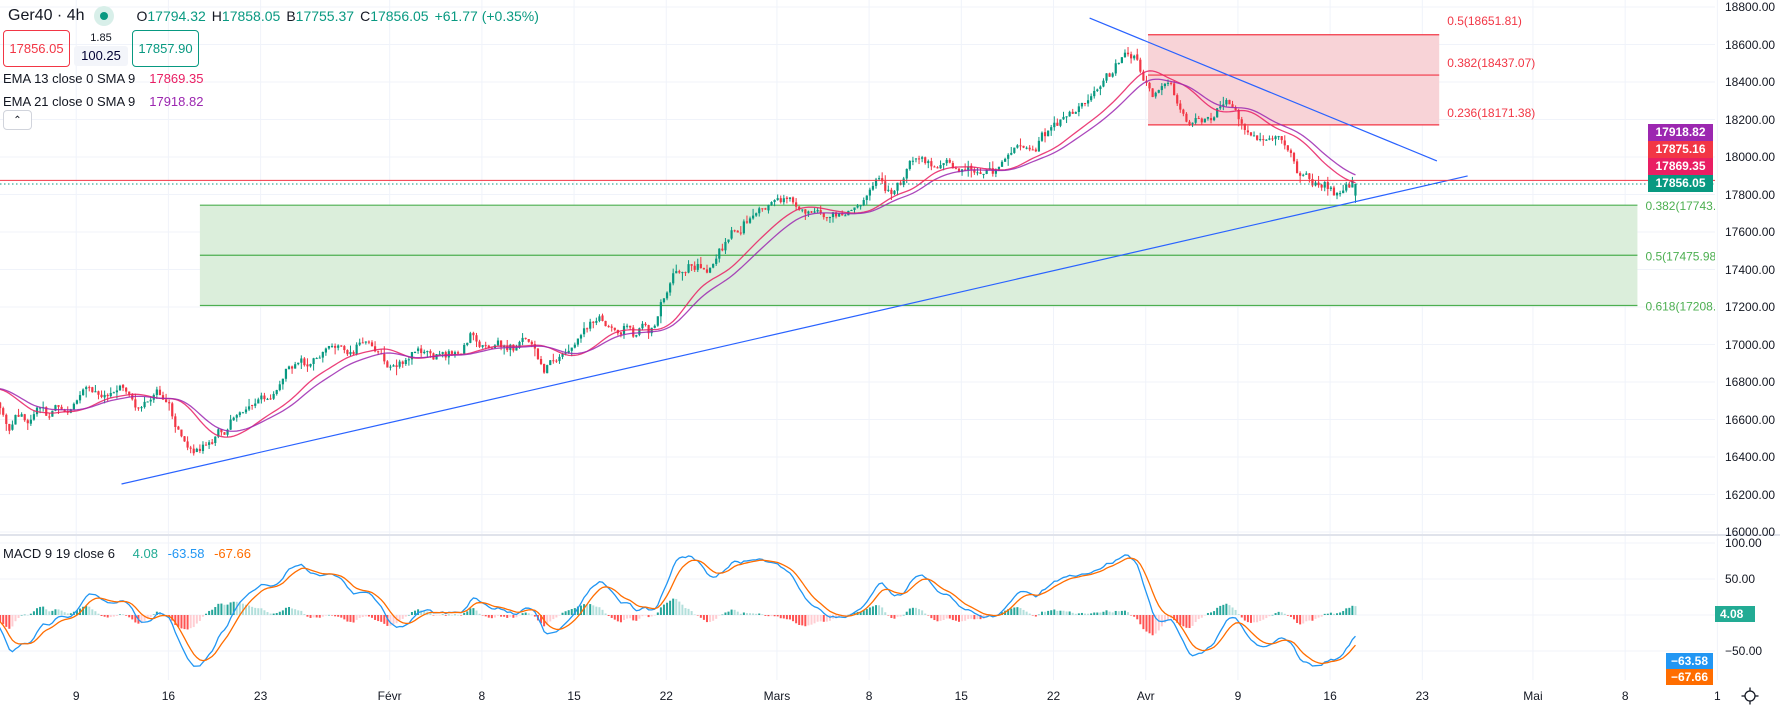 Image resolution: width=1780 pixels, height=708 pixels. I want to click on indicator-ema13: EMA 13 close 0 SMA 9 17869.35, so click(103, 78).